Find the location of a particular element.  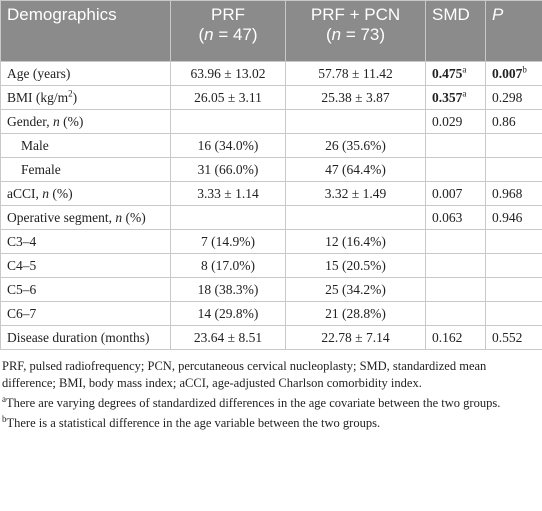

table-cell: 26.05 ± 3.11 is located at coordinates (228, 97).